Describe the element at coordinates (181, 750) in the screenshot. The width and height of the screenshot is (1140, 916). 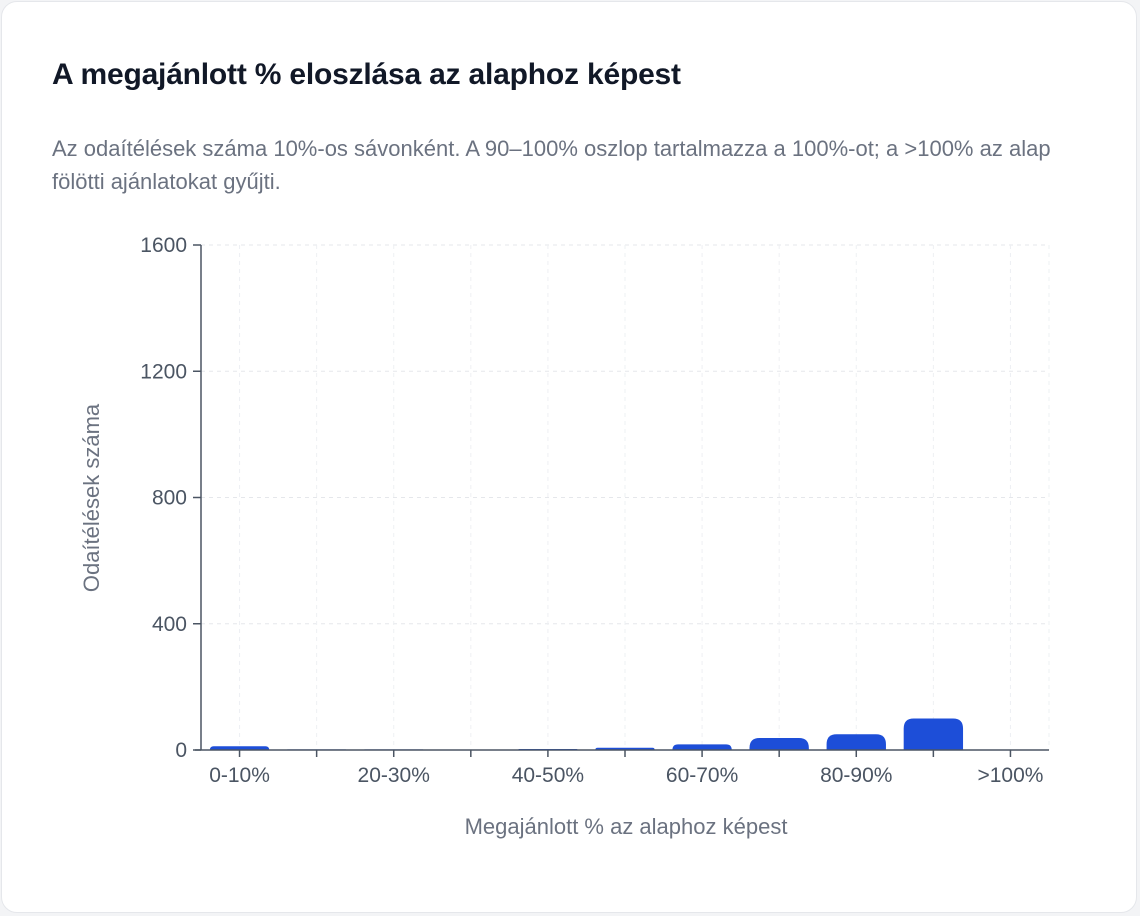
I see `y-tick-label: 0` at that location.